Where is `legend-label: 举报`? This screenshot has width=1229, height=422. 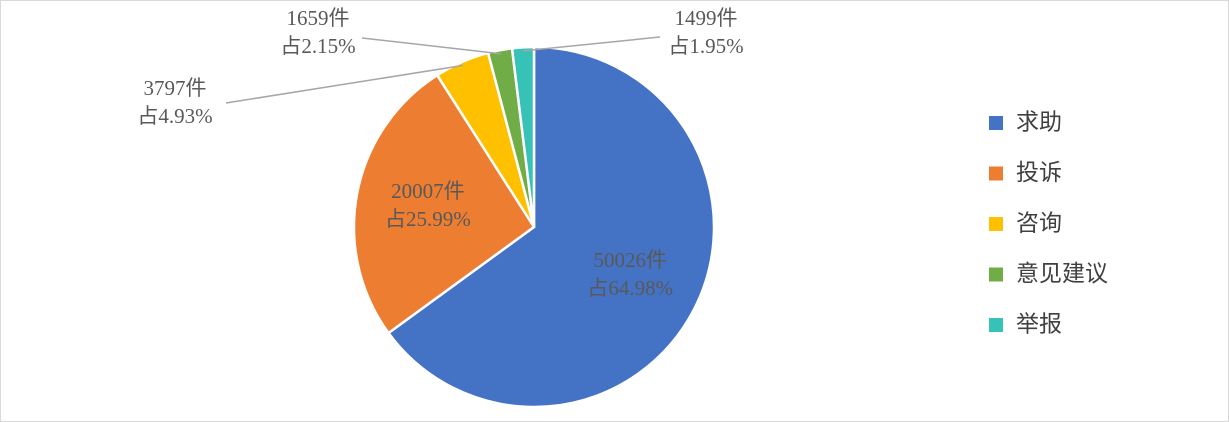 legend-label: 举报 is located at coordinates (1039, 325).